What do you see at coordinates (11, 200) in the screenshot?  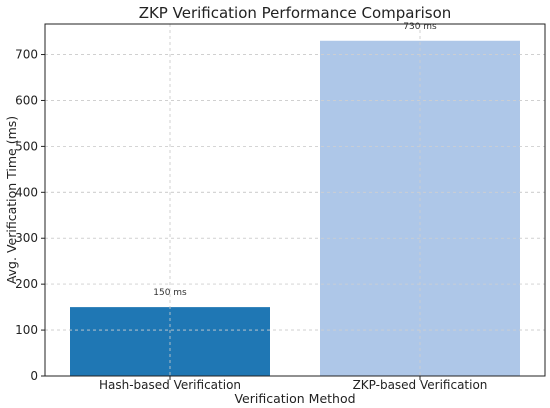 I see `y-axis-label: Avg. Verification Time (ms)` at bounding box center [11, 200].